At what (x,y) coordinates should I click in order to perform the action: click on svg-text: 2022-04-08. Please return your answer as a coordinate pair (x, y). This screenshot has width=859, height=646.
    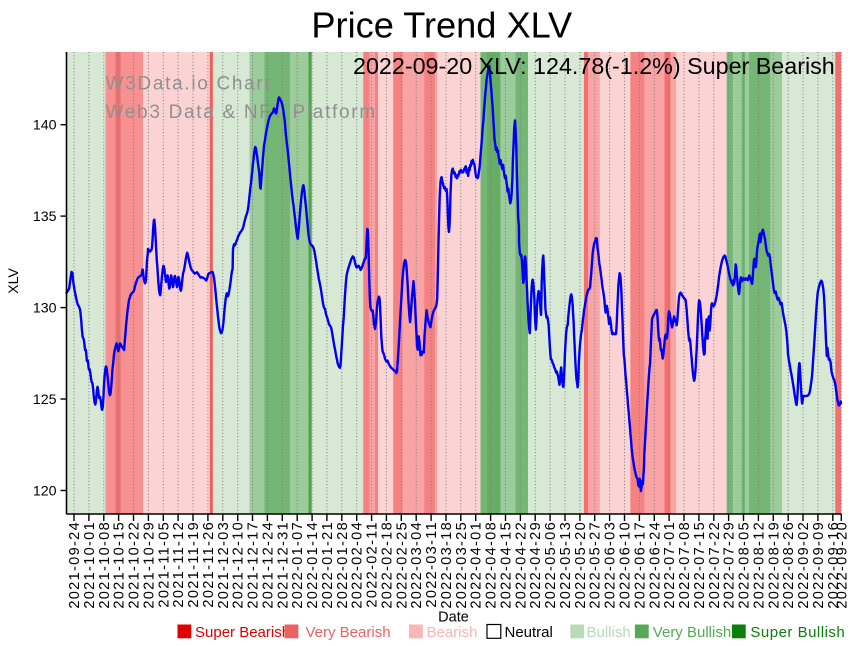
    Looking at the image, I should click on (492, 565).